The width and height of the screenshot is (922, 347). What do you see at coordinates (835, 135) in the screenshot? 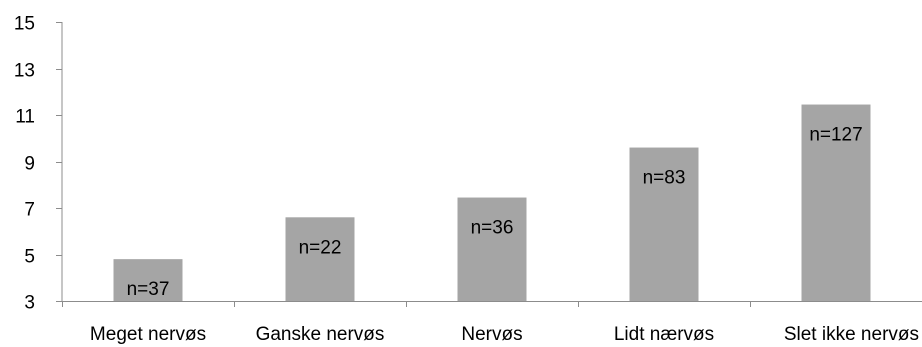
I see `bar-data-label: n=127` at bounding box center [835, 135].